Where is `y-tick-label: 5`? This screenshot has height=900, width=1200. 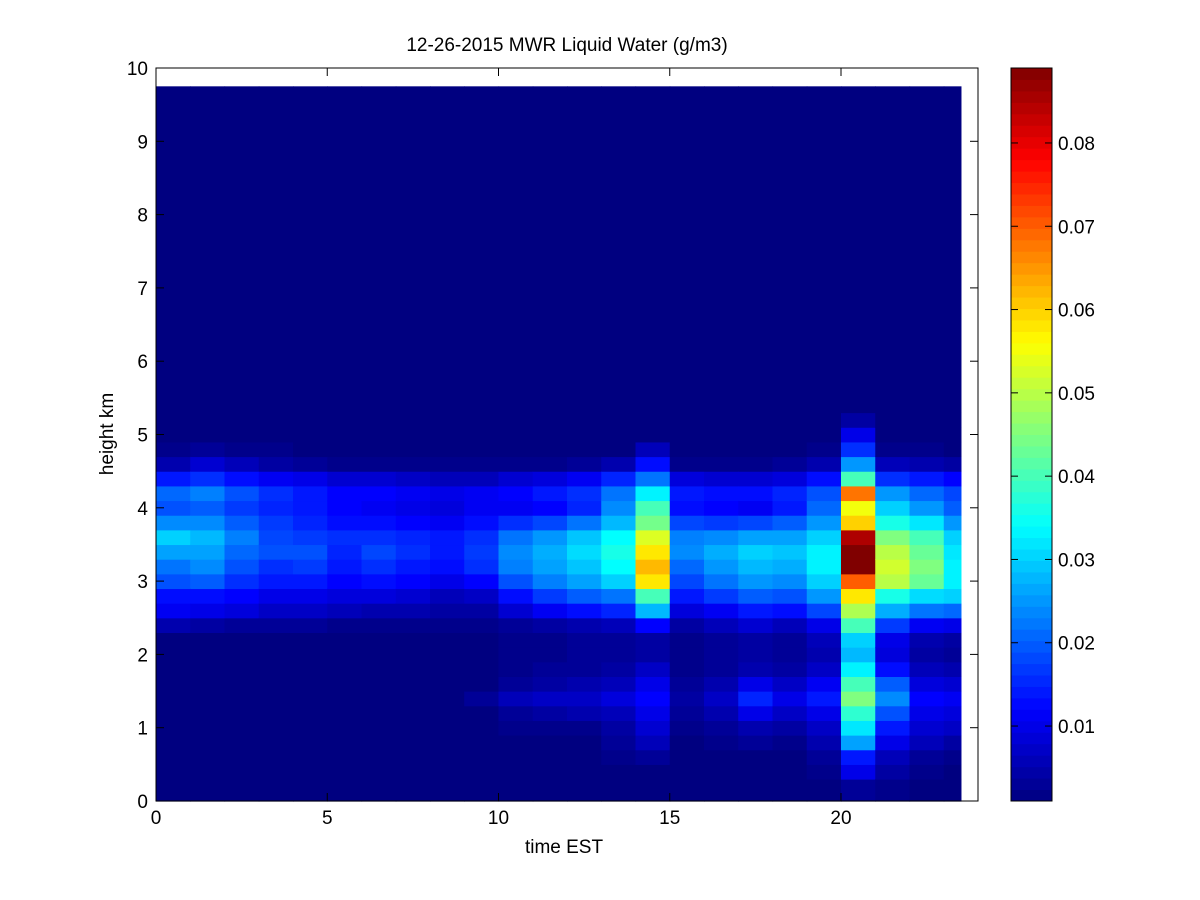
y-tick-label: 5 is located at coordinates (142, 436).